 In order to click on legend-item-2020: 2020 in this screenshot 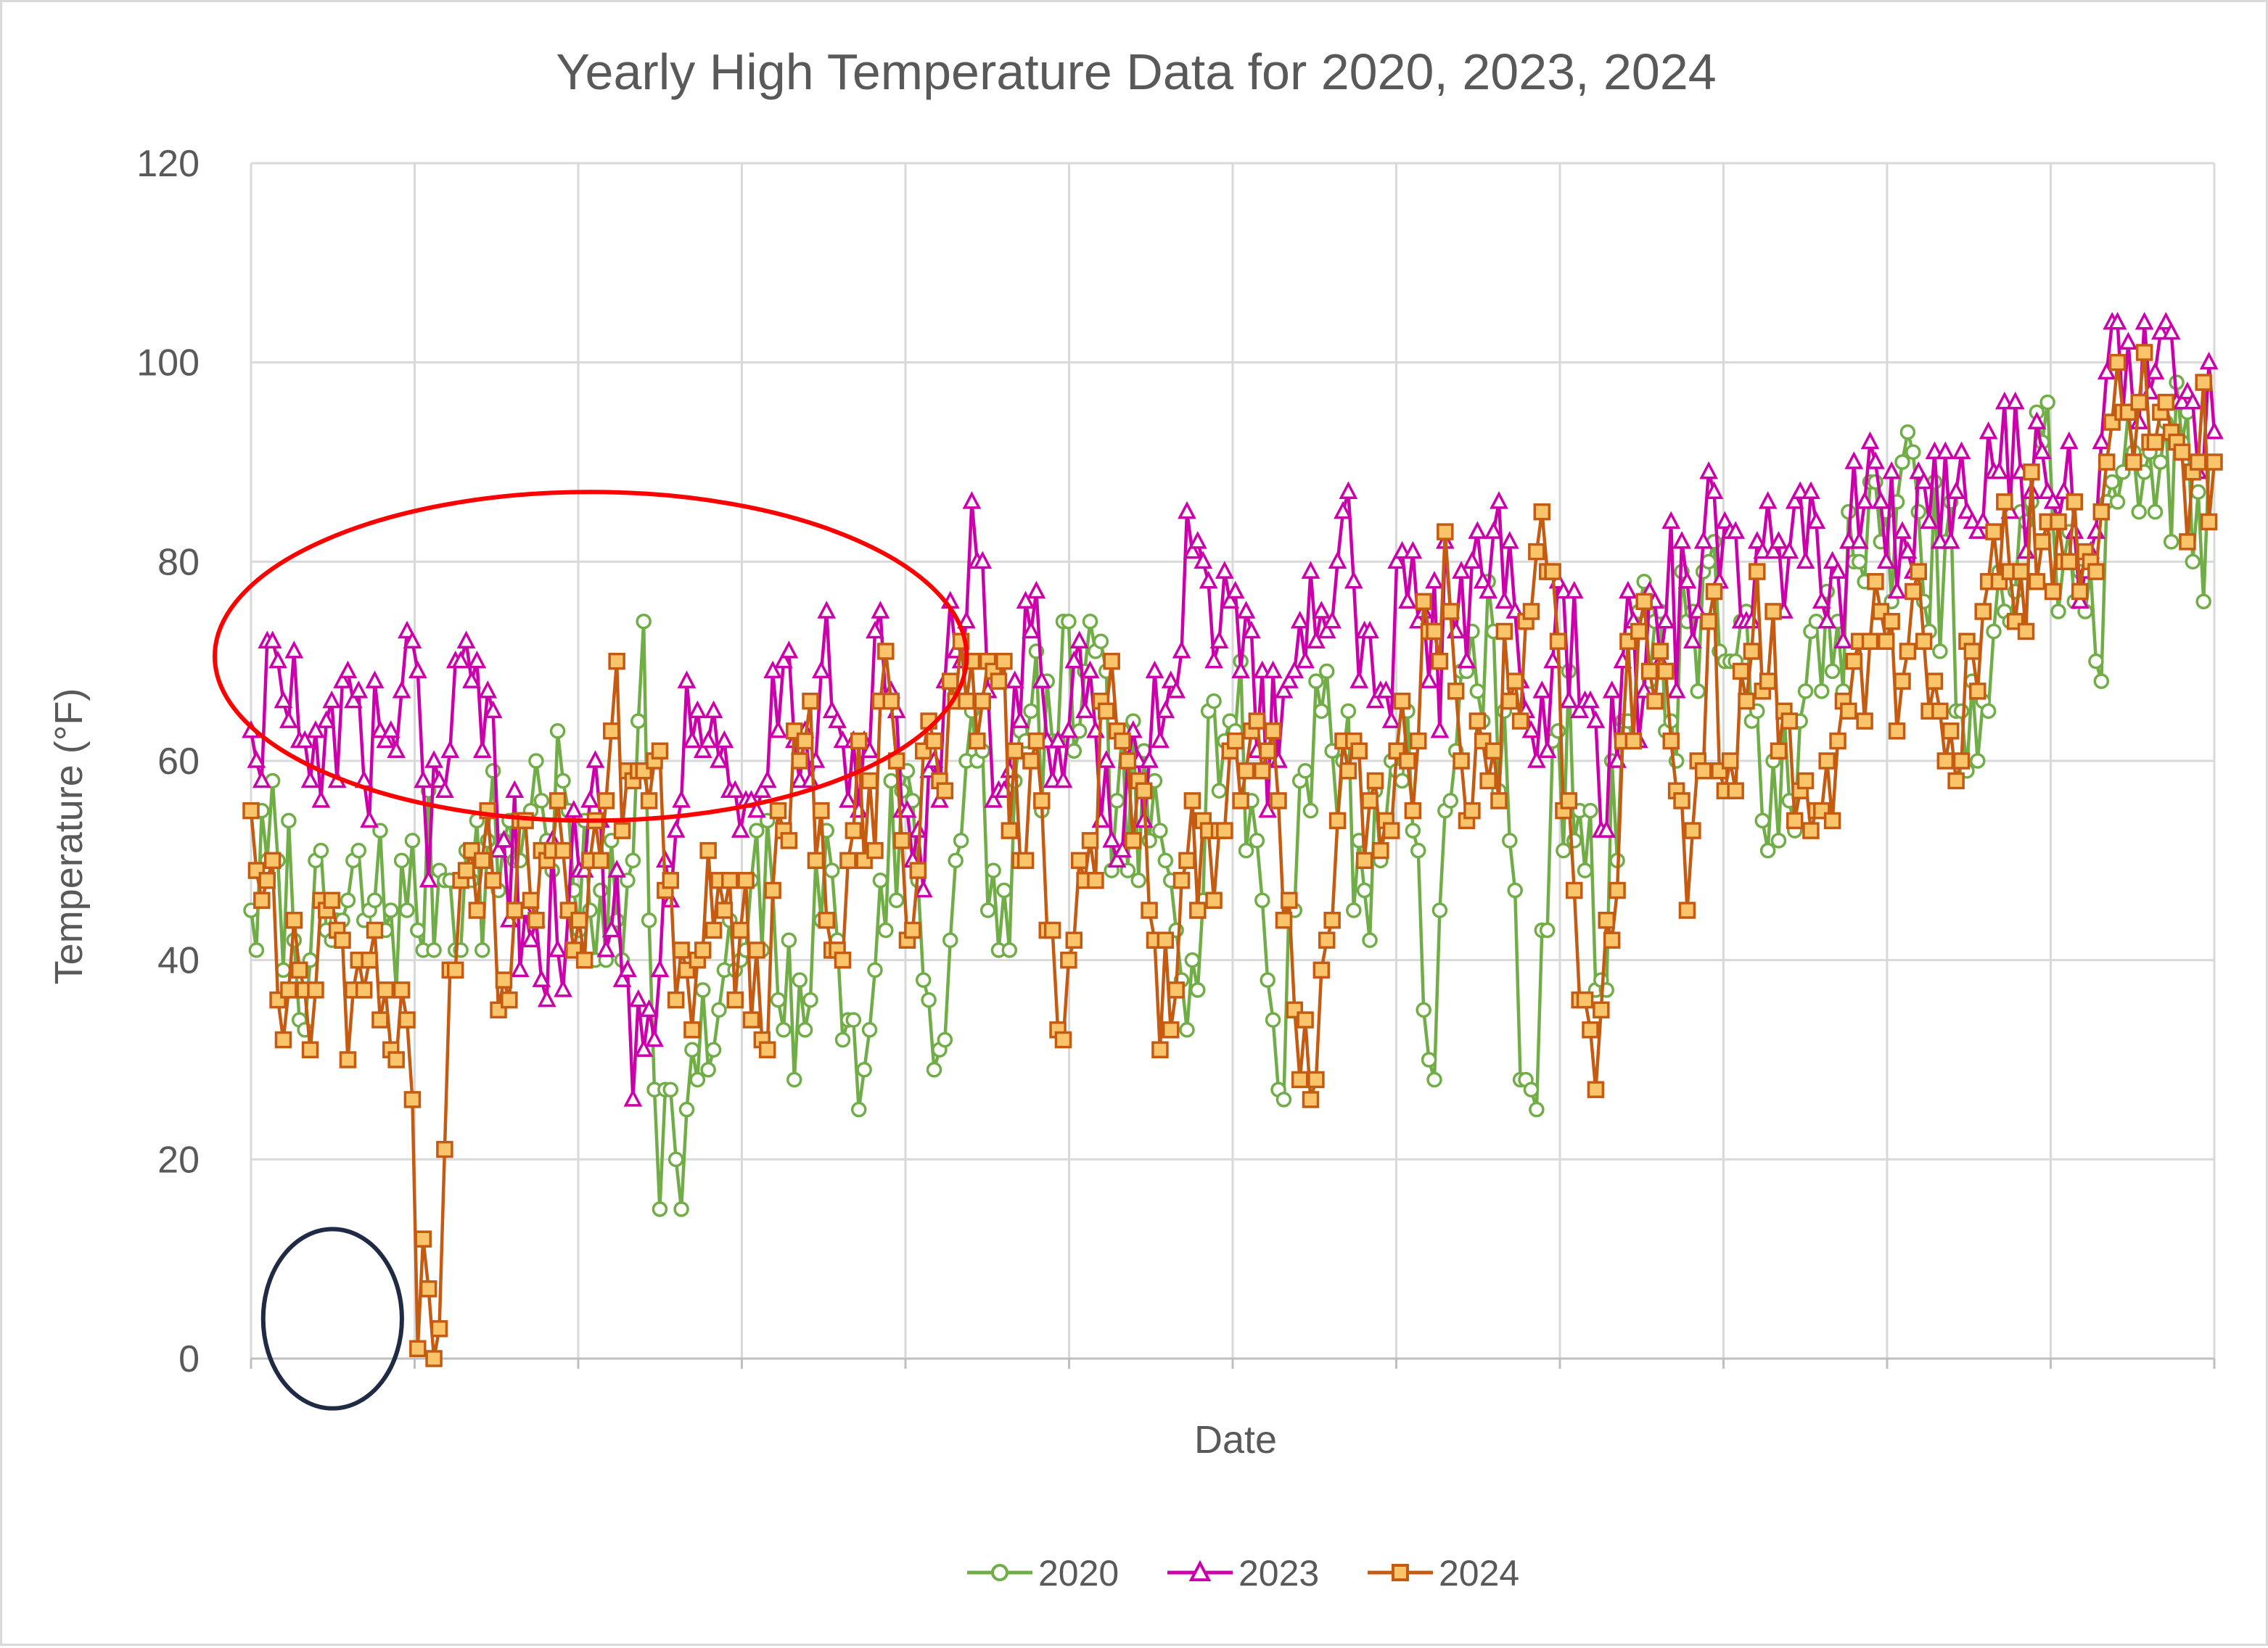, I will do `click(1043, 1573)`.